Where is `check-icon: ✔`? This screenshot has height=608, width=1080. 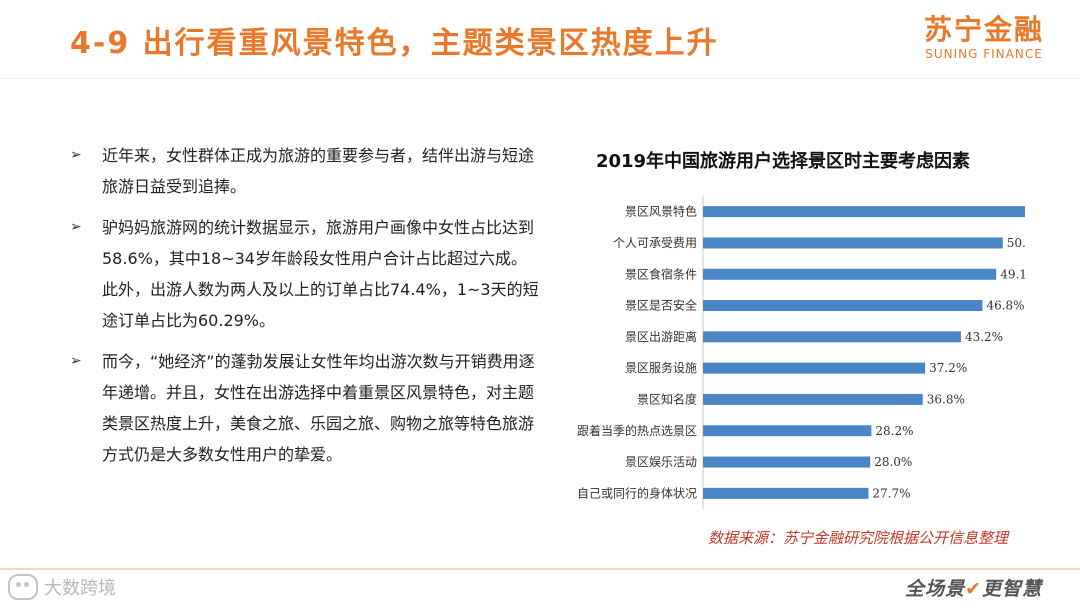 check-icon: ✔ is located at coordinates (973, 589).